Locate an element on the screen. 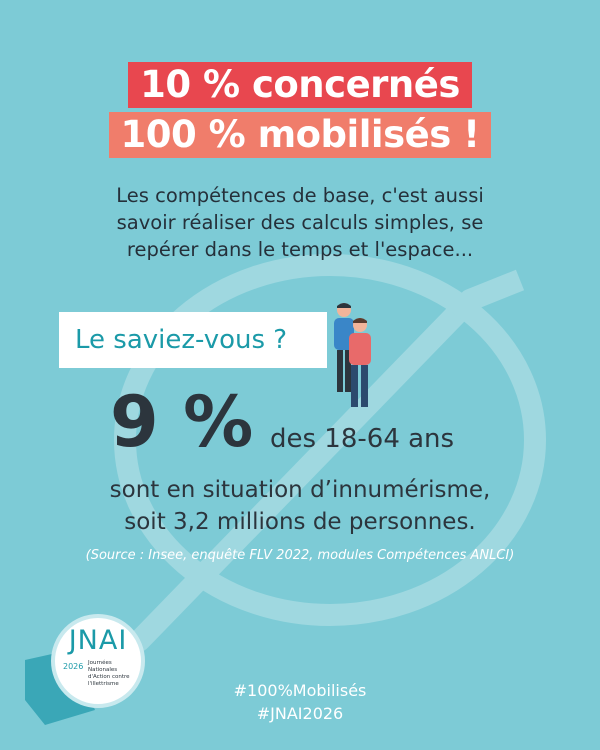 The height and width of the screenshot is (750, 600). logo-subtitle-line: Journées is located at coordinates (100, 663).